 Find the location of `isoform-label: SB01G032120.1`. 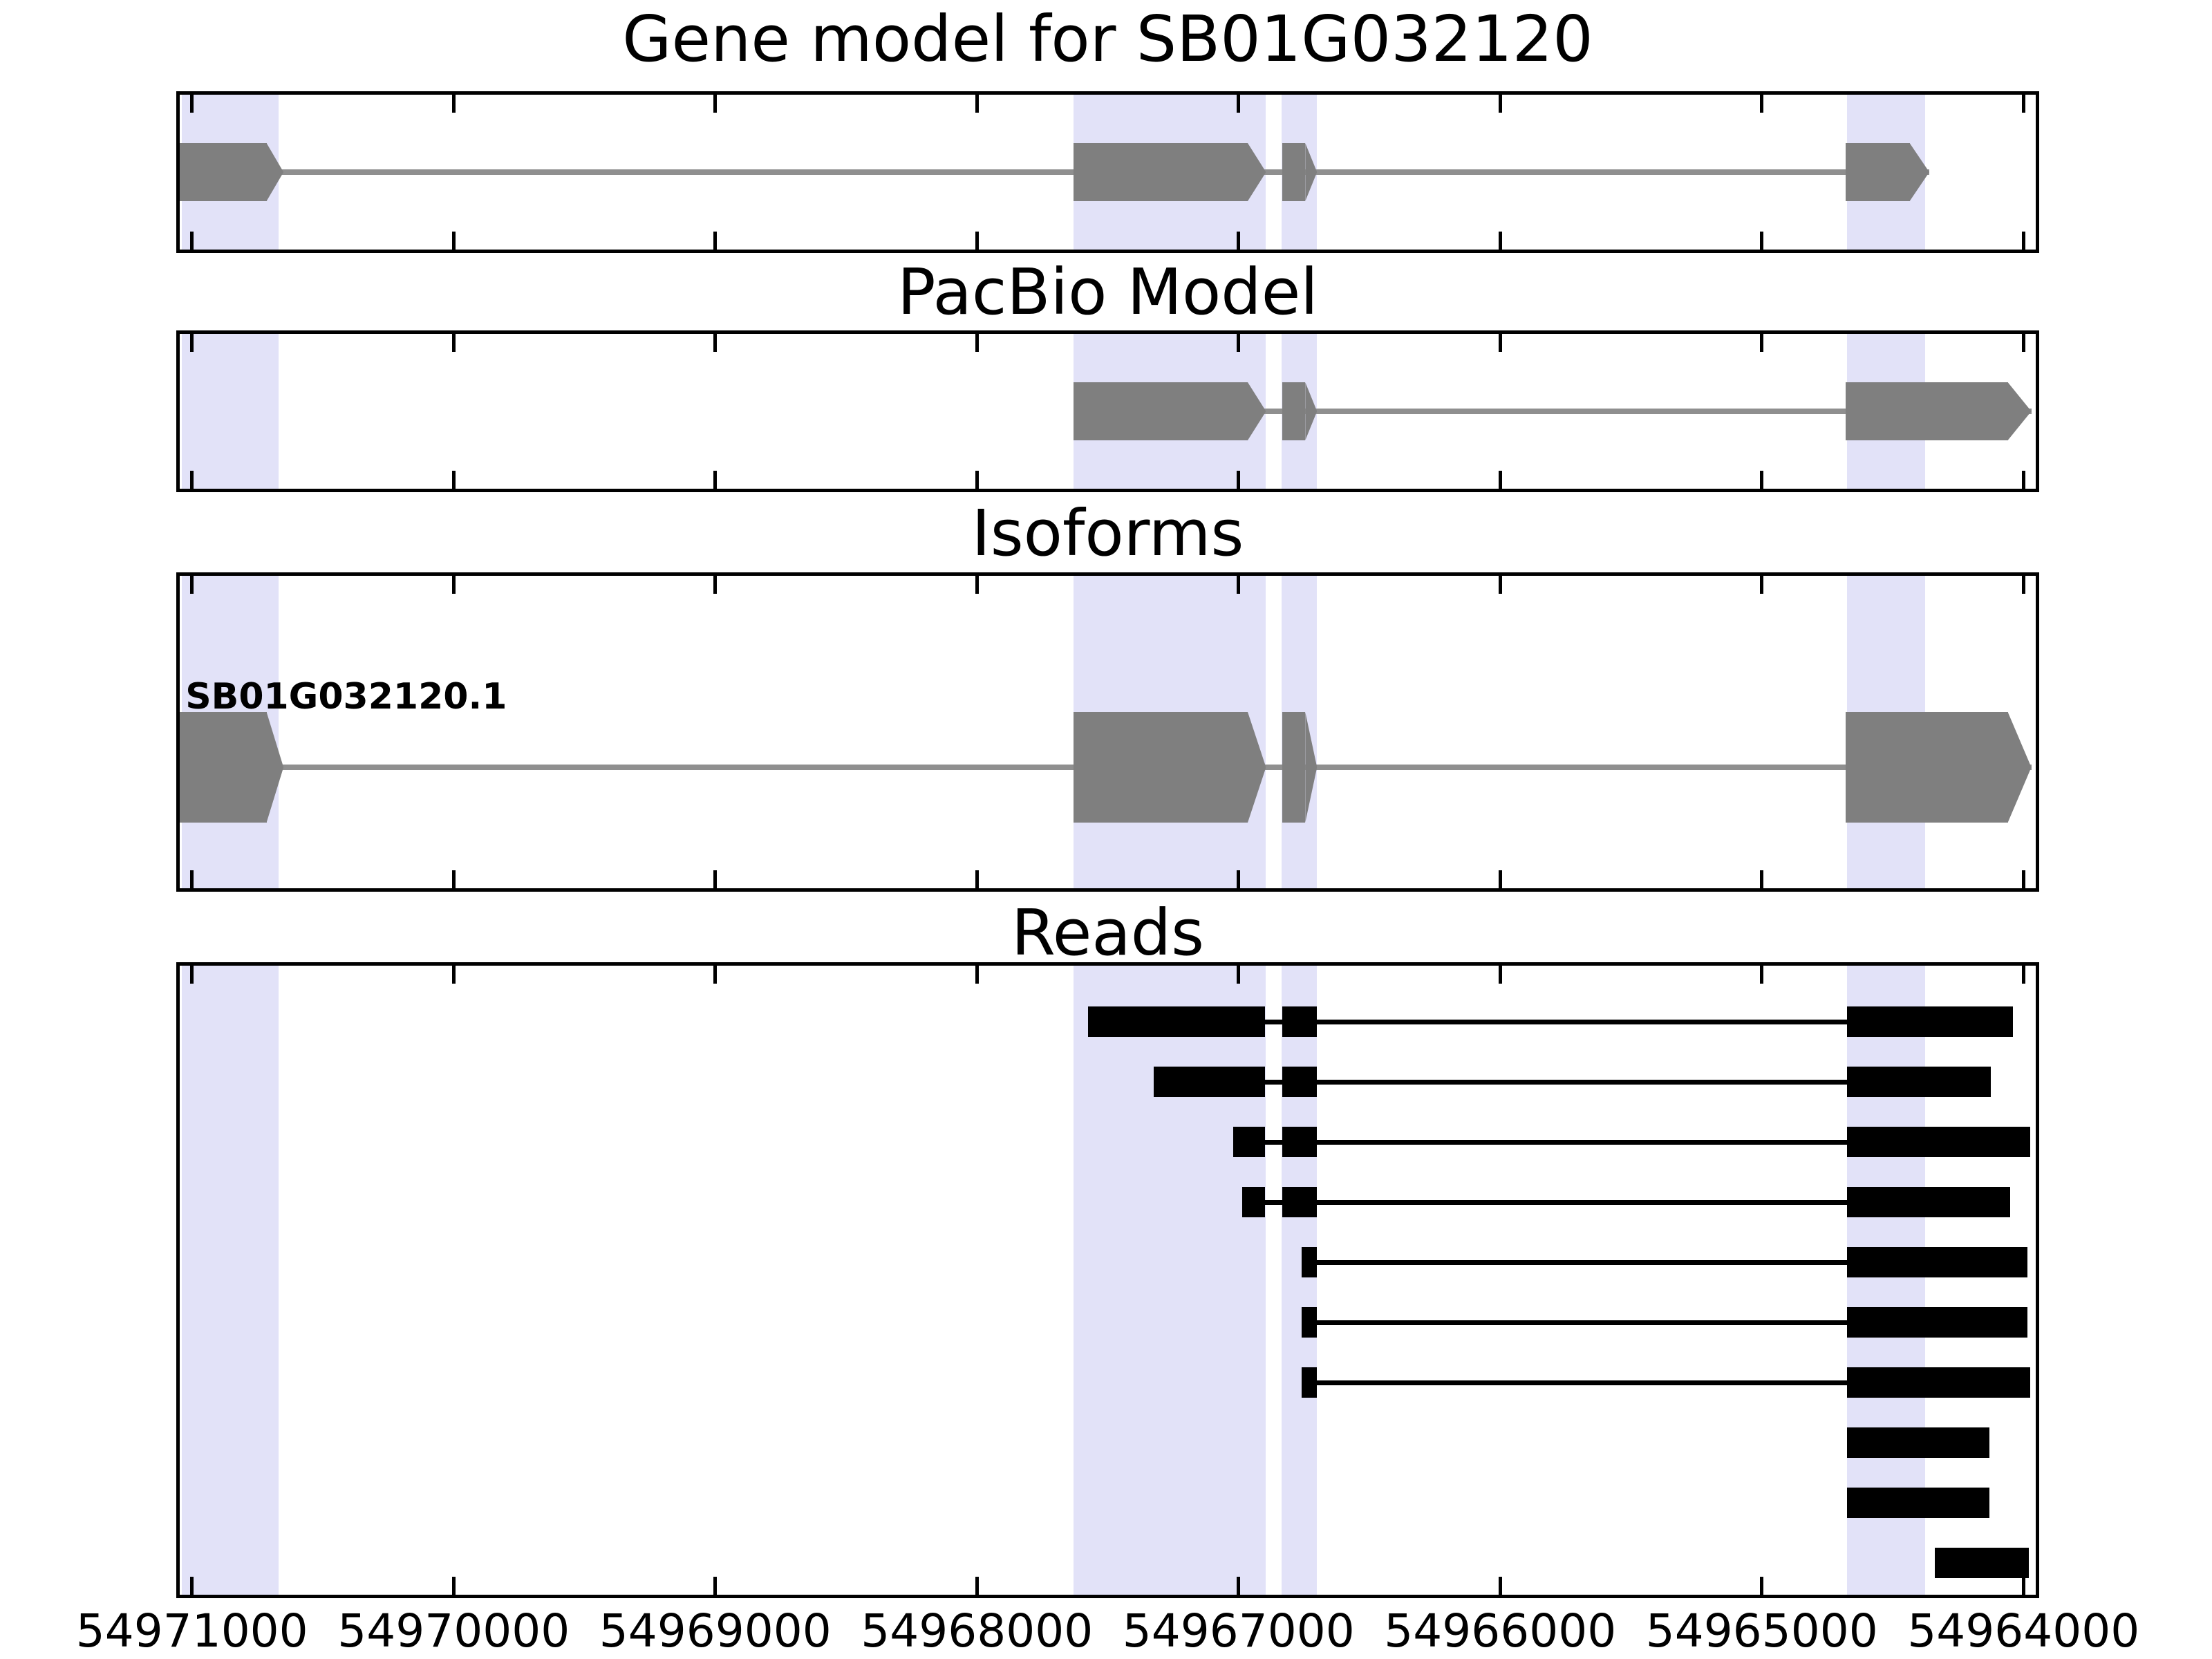

isoform-label: SB01G032120.1 is located at coordinates (346, 697).